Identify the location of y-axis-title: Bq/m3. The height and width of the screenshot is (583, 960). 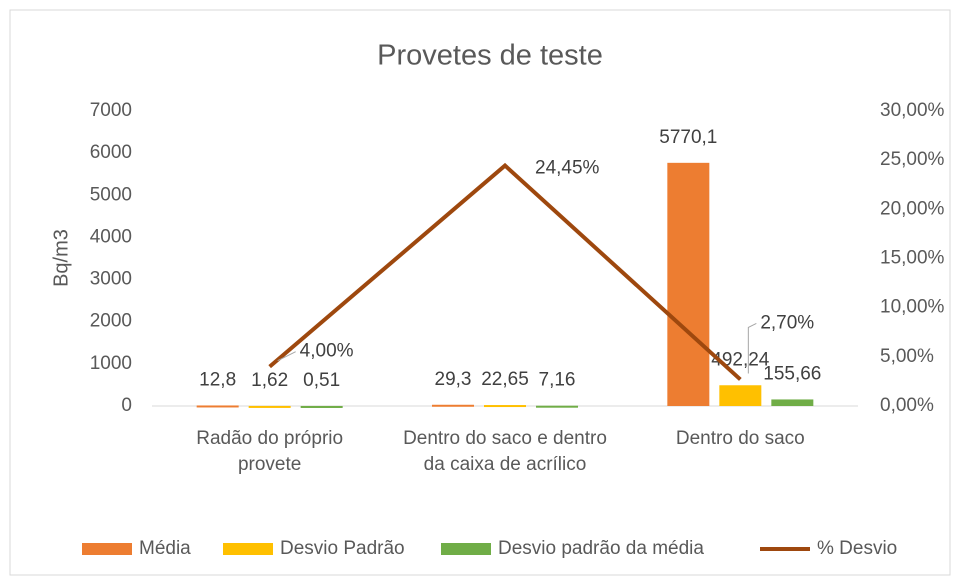
(61, 258).